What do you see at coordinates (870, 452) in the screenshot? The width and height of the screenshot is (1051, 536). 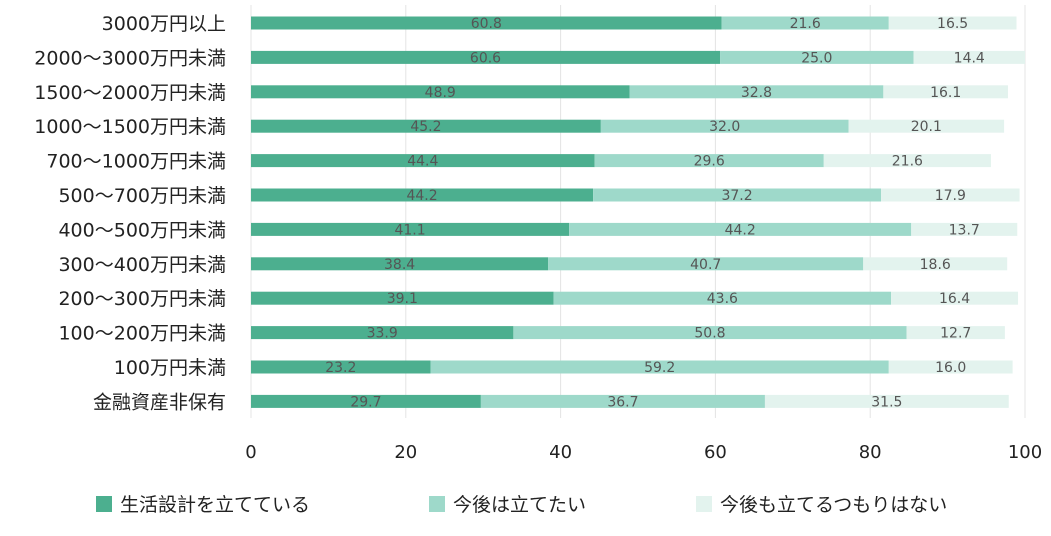 I see `x-tick-label-80: 80` at bounding box center [870, 452].